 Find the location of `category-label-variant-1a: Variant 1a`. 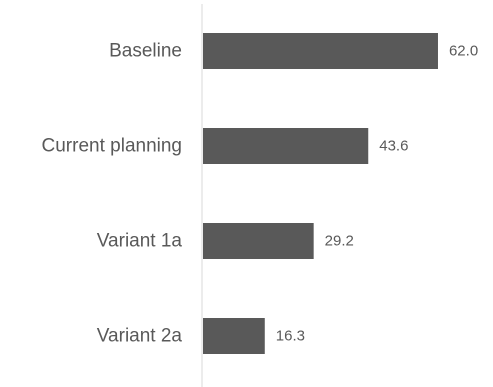

category-label-variant-1a: Variant 1a is located at coordinates (140, 241).